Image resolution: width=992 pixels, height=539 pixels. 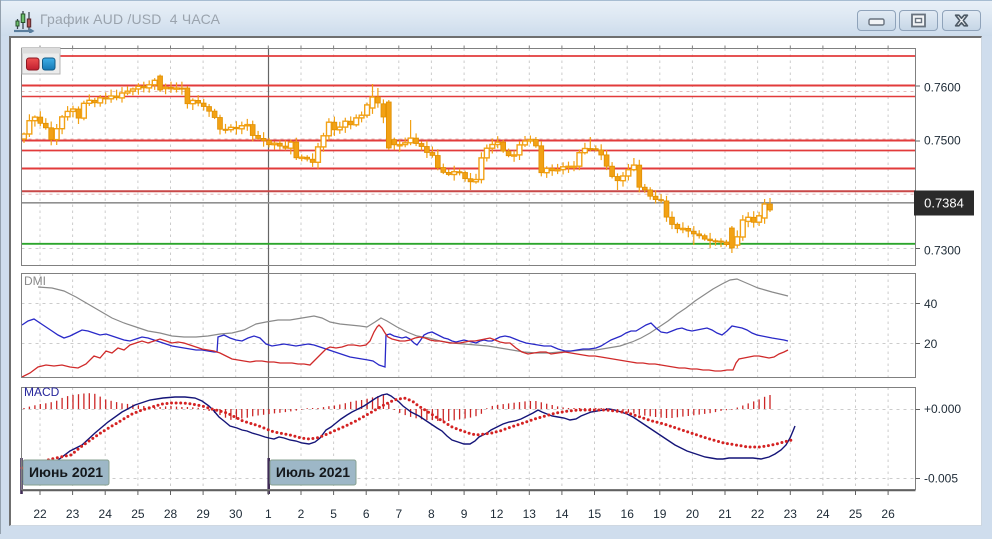 I want to click on svg-text: 0.7384, so click(x=944, y=202).